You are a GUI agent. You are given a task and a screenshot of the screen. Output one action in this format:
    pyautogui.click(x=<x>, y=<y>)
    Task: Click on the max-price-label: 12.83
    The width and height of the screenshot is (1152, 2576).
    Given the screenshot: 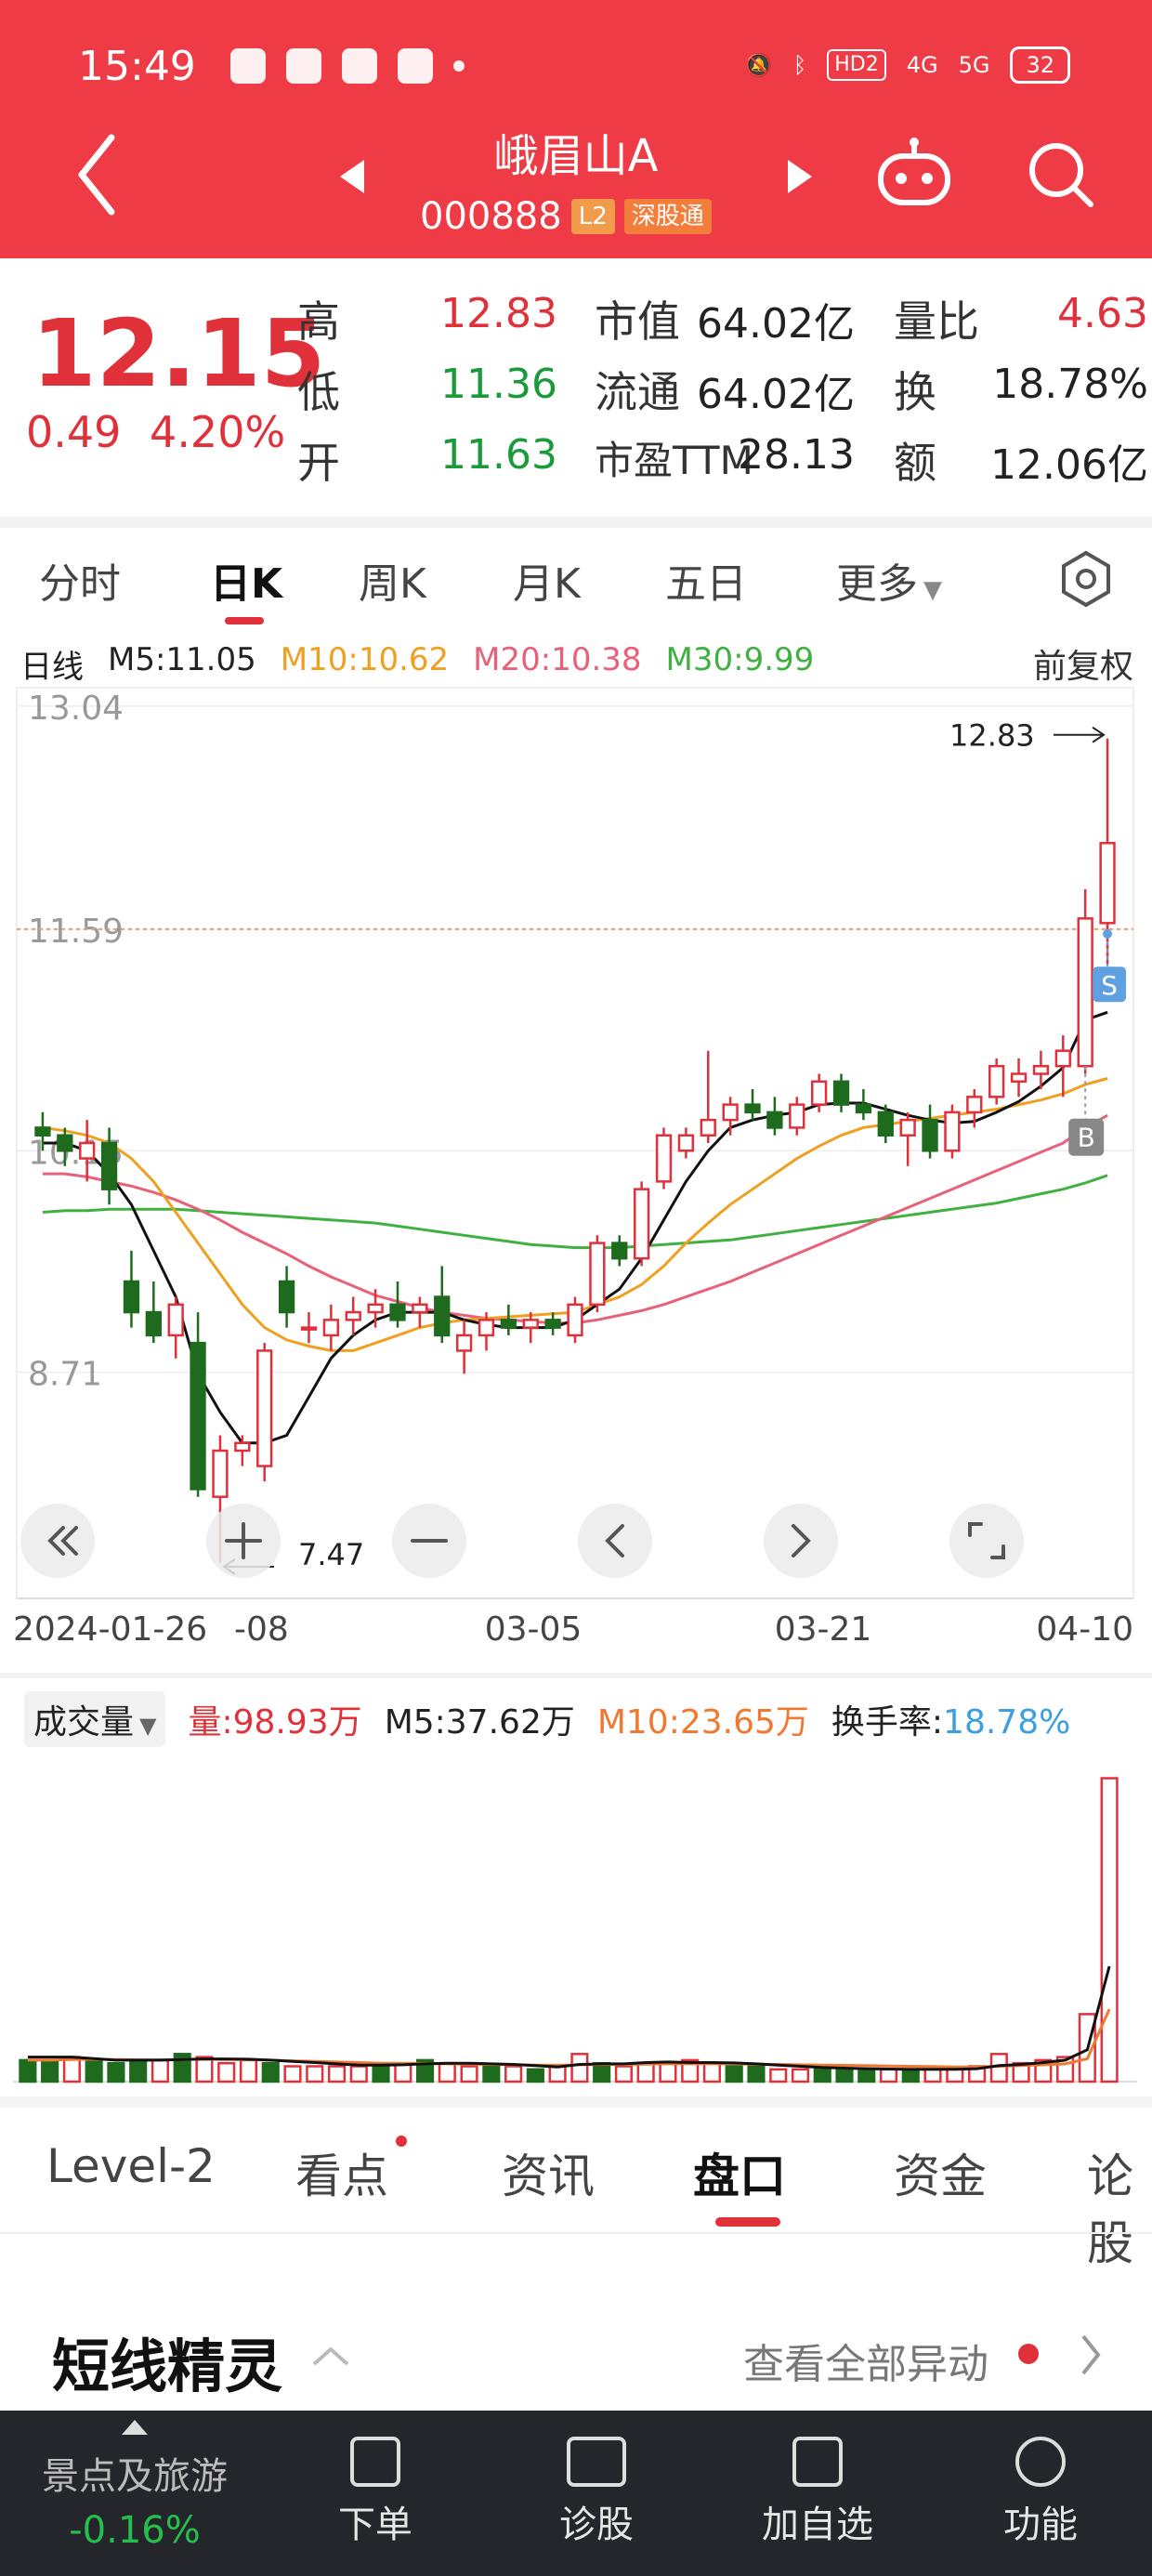 What is the action you would take?
    pyautogui.click(x=992, y=736)
    